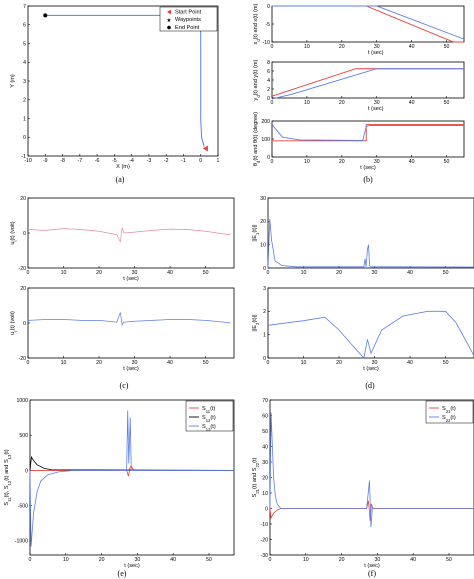 This screenshot has width=474, height=579. What do you see at coordinates (265, 416) in the screenshot?
I see `y-tick-label: 60` at bounding box center [265, 416].